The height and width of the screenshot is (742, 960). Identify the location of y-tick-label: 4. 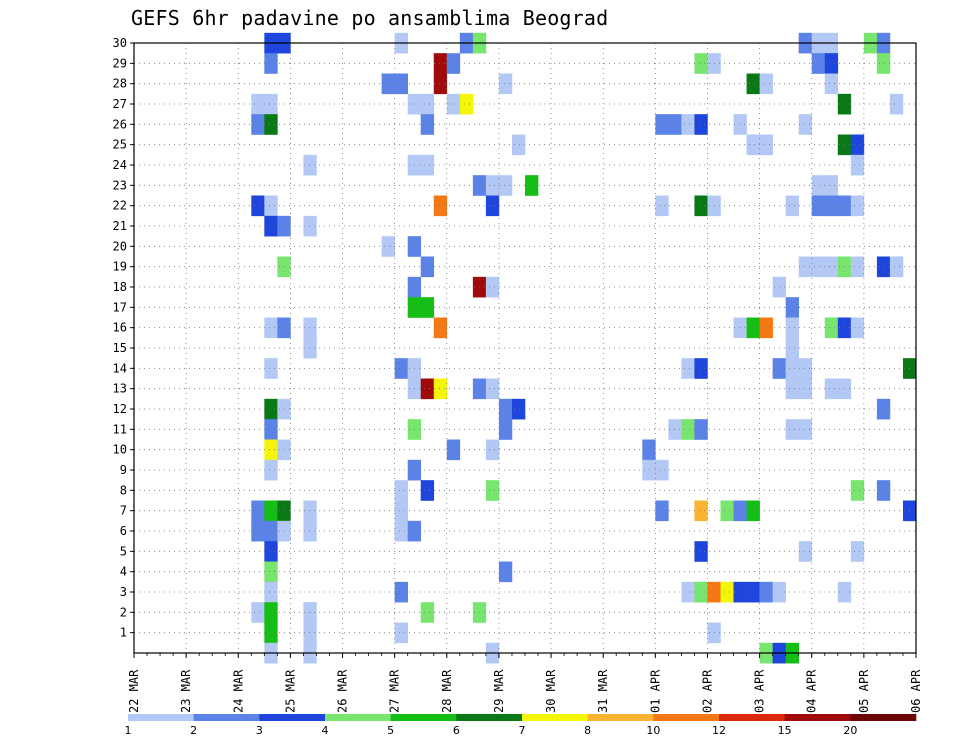
(123, 572).